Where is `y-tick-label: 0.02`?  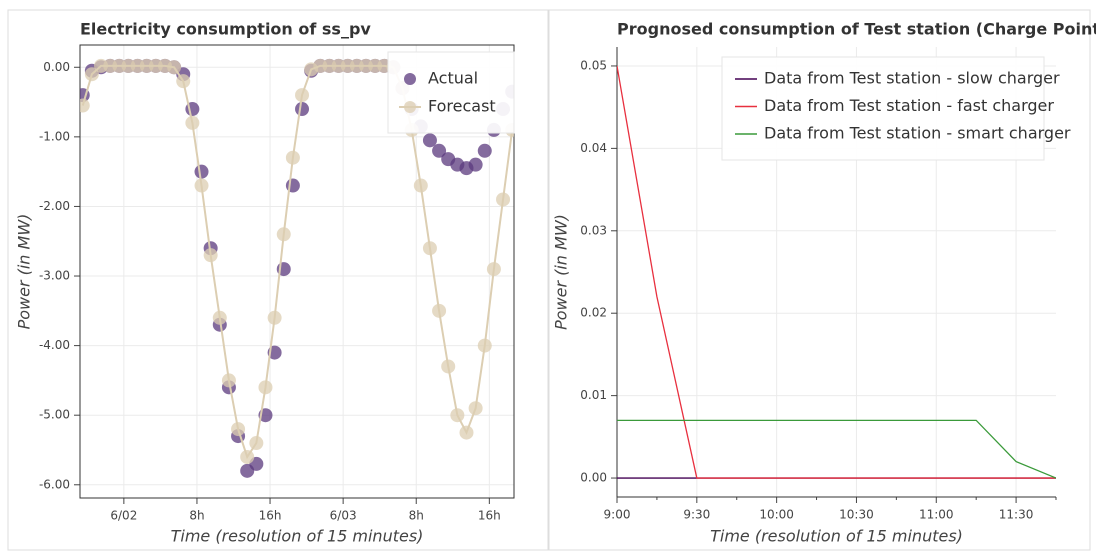 y-tick-label: 0.02 is located at coordinates (593, 313).